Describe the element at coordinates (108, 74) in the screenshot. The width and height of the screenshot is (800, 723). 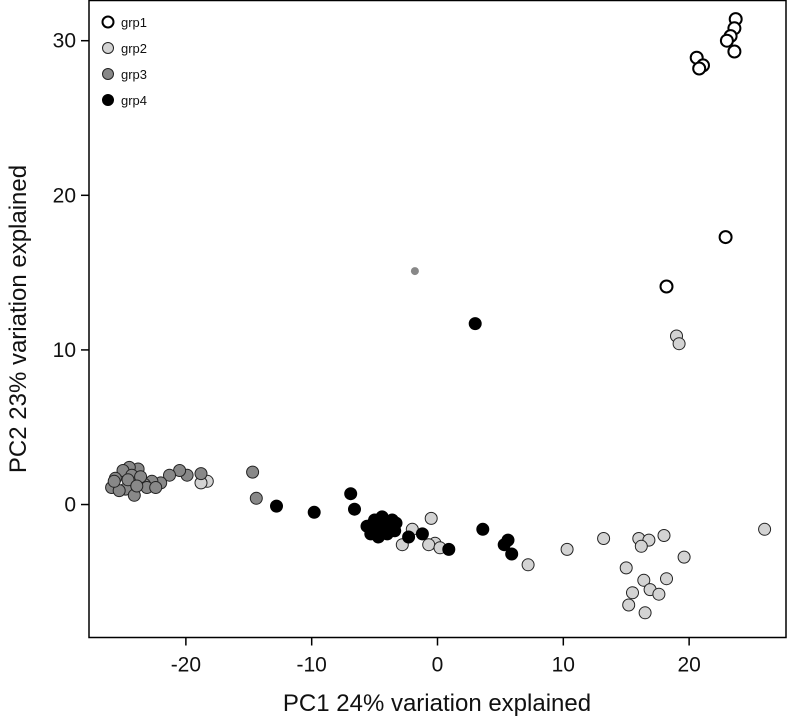
I see `legend-marker-grp3` at that location.